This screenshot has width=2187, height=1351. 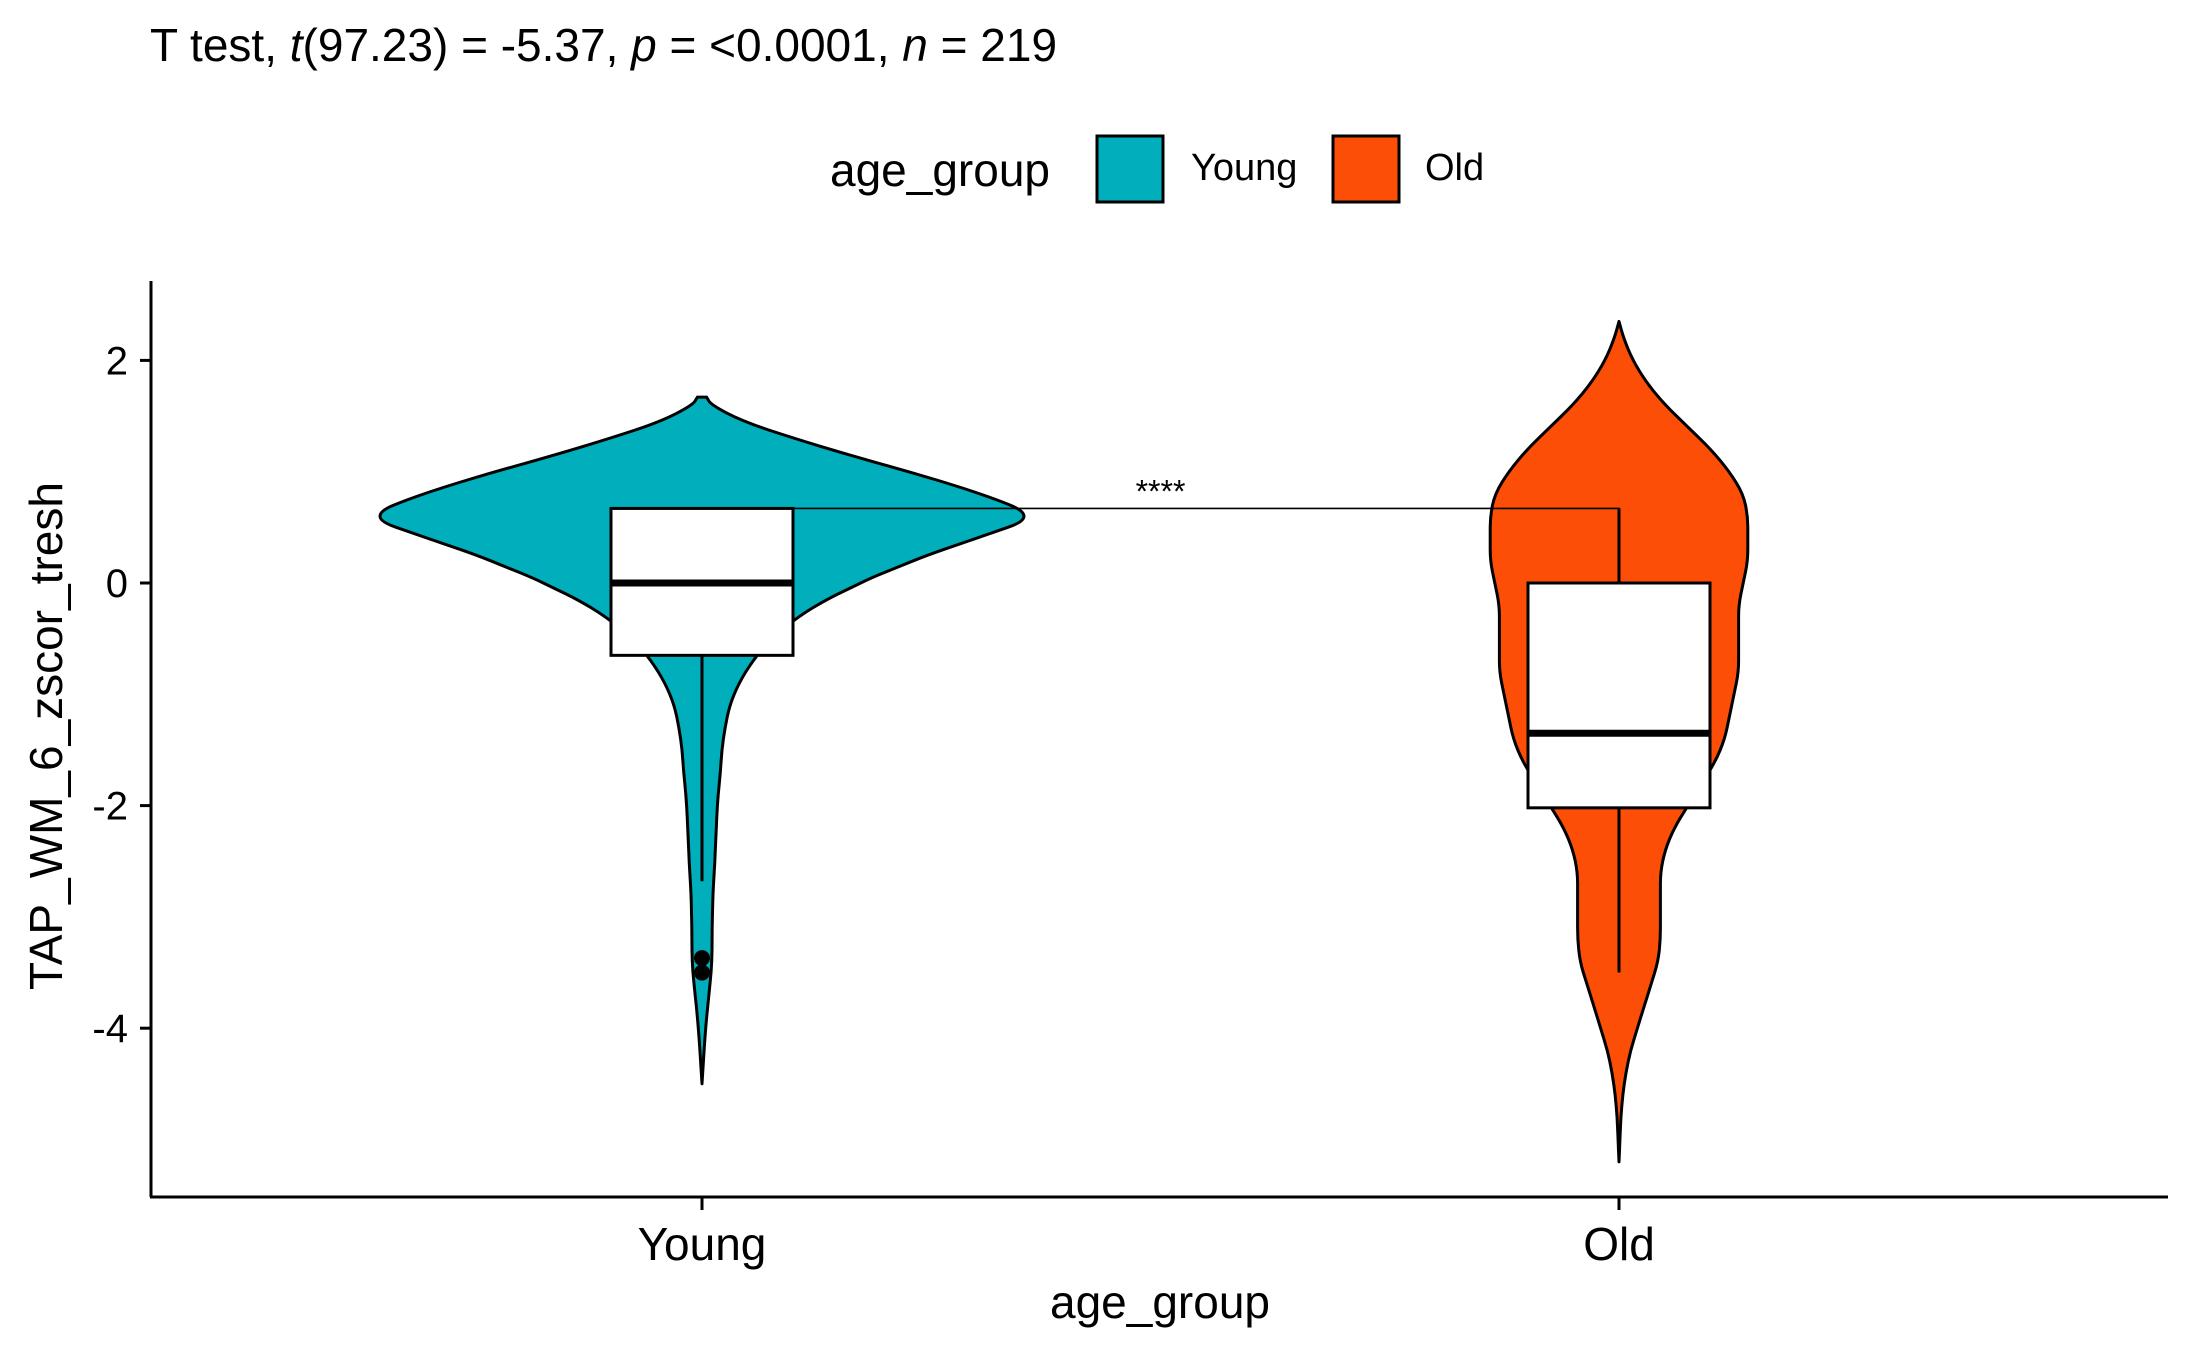 I want to click on box-old, so click(x=1619, y=695).